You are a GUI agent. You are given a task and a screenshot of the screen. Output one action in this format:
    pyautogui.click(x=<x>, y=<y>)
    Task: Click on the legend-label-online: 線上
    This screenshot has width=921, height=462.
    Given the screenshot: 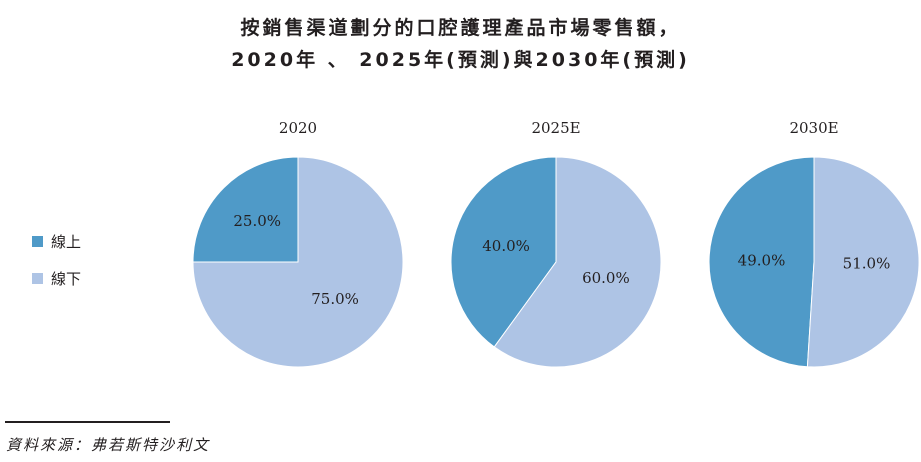 What is the action you would take?
    pyautogui.click(x=66, y=241)
    